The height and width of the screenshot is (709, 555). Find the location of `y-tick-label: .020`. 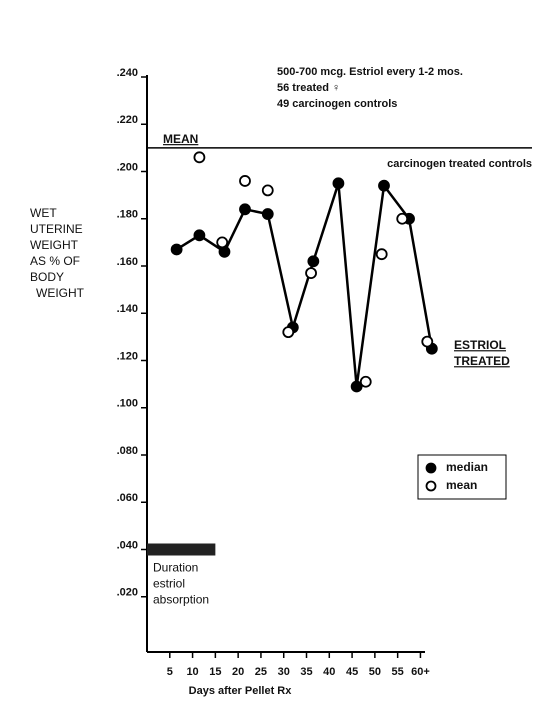

y-tick-label: .020 is located at coordinates (127, 593).